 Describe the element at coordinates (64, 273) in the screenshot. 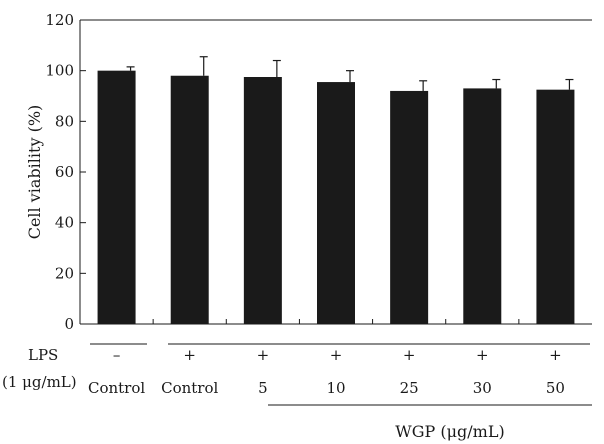

I see `y-tick-label: 20` at that location.